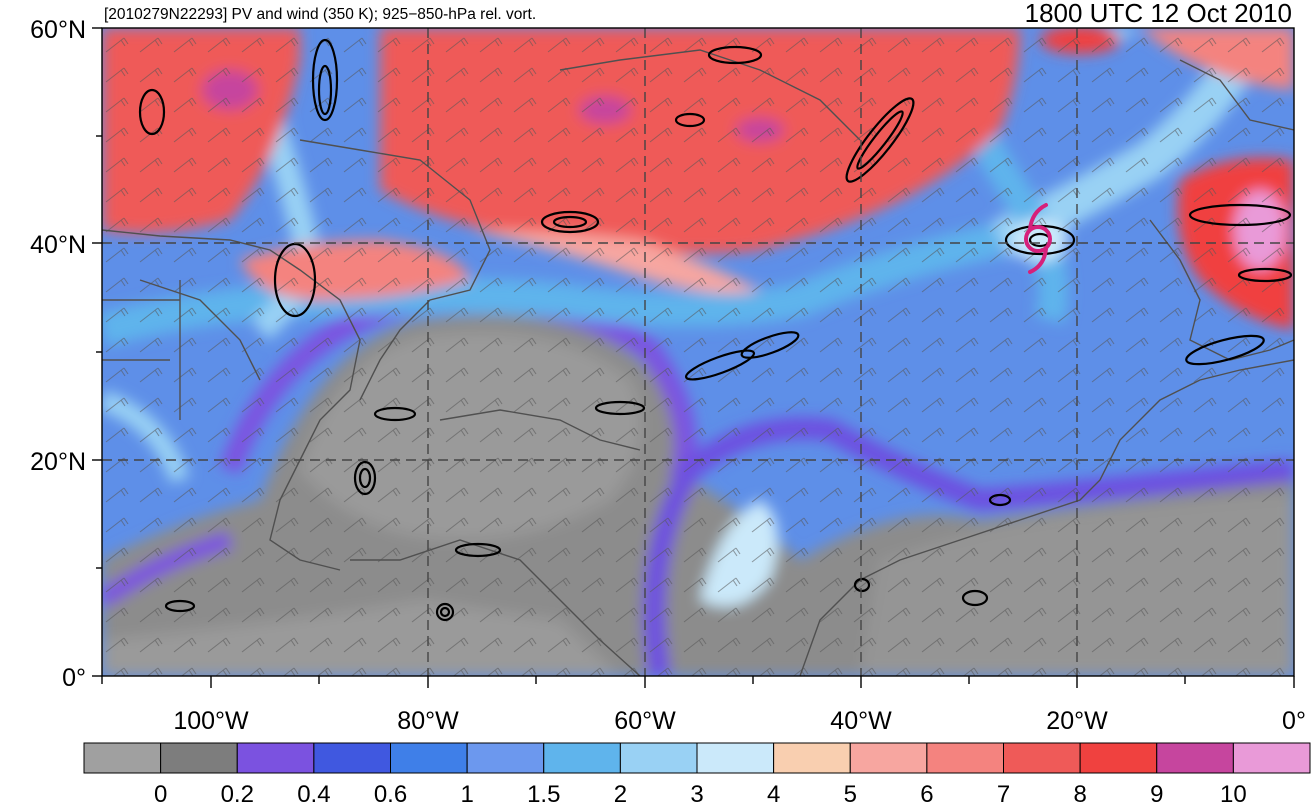 The width and height of the screenshot is (1312, 804). What do you see at coordinates (773, 792) in the screenshot?
I see `colorbar-label: 4` at bounding box center [773, 792].